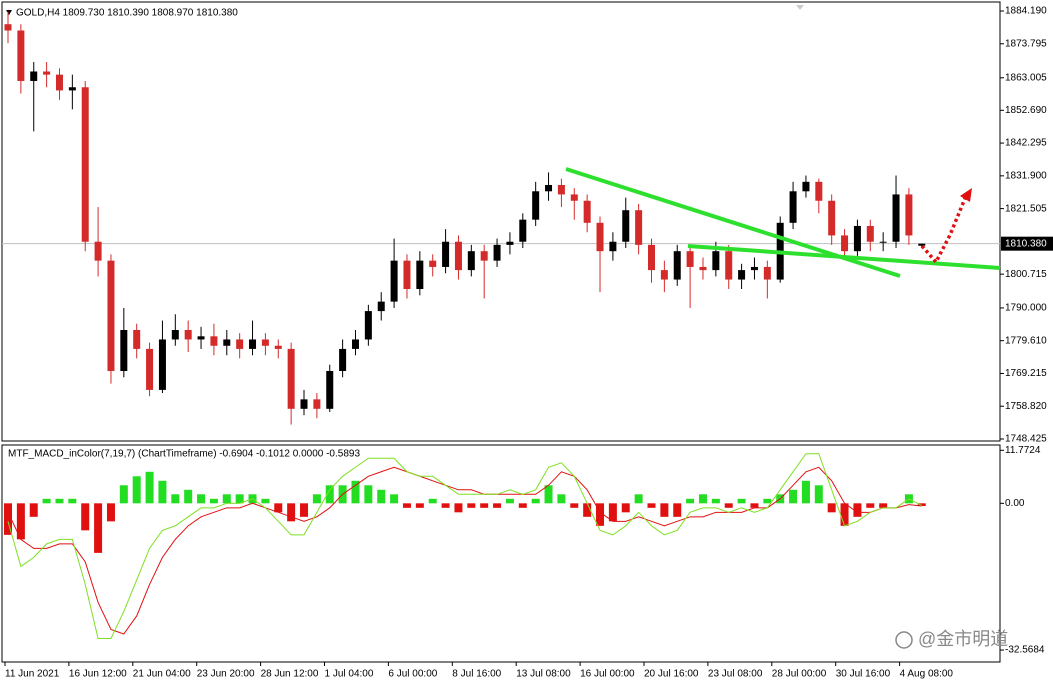 This screenshot has width=1053, height=685. I want to click on shift-marker, so click(800, 7).